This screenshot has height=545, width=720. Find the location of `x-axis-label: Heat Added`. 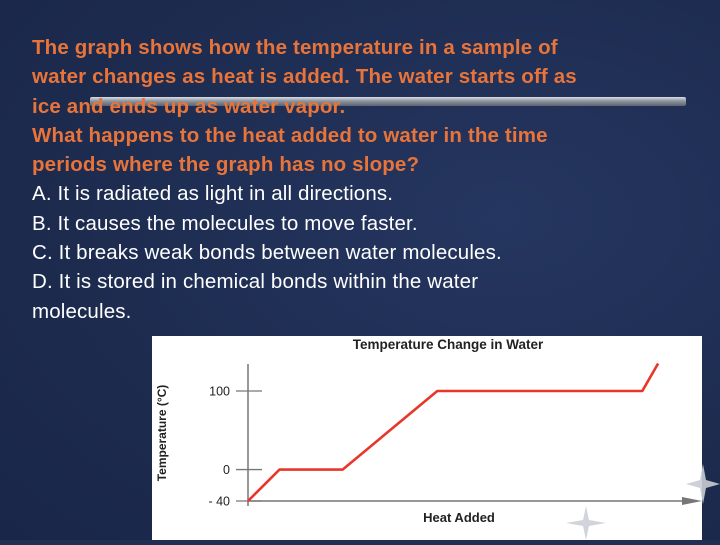

x-axis-label: Heat Added is located at coordinates (459, 517).